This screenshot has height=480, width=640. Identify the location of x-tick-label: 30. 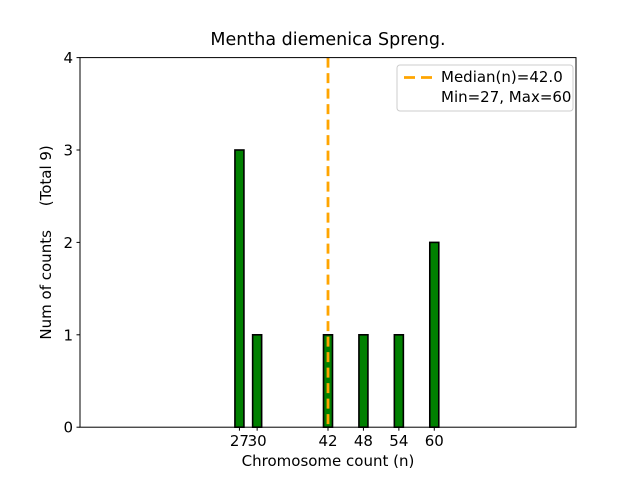
(257, 441).